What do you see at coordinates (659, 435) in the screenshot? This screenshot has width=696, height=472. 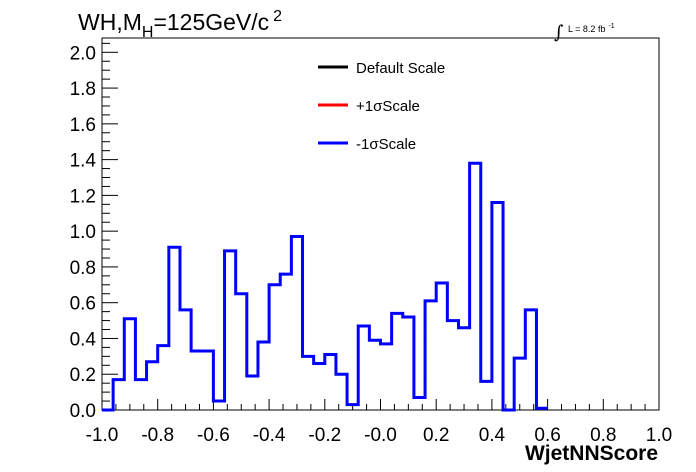 I see `x-tick-label: 1.0` at bounding box center [659, 435].